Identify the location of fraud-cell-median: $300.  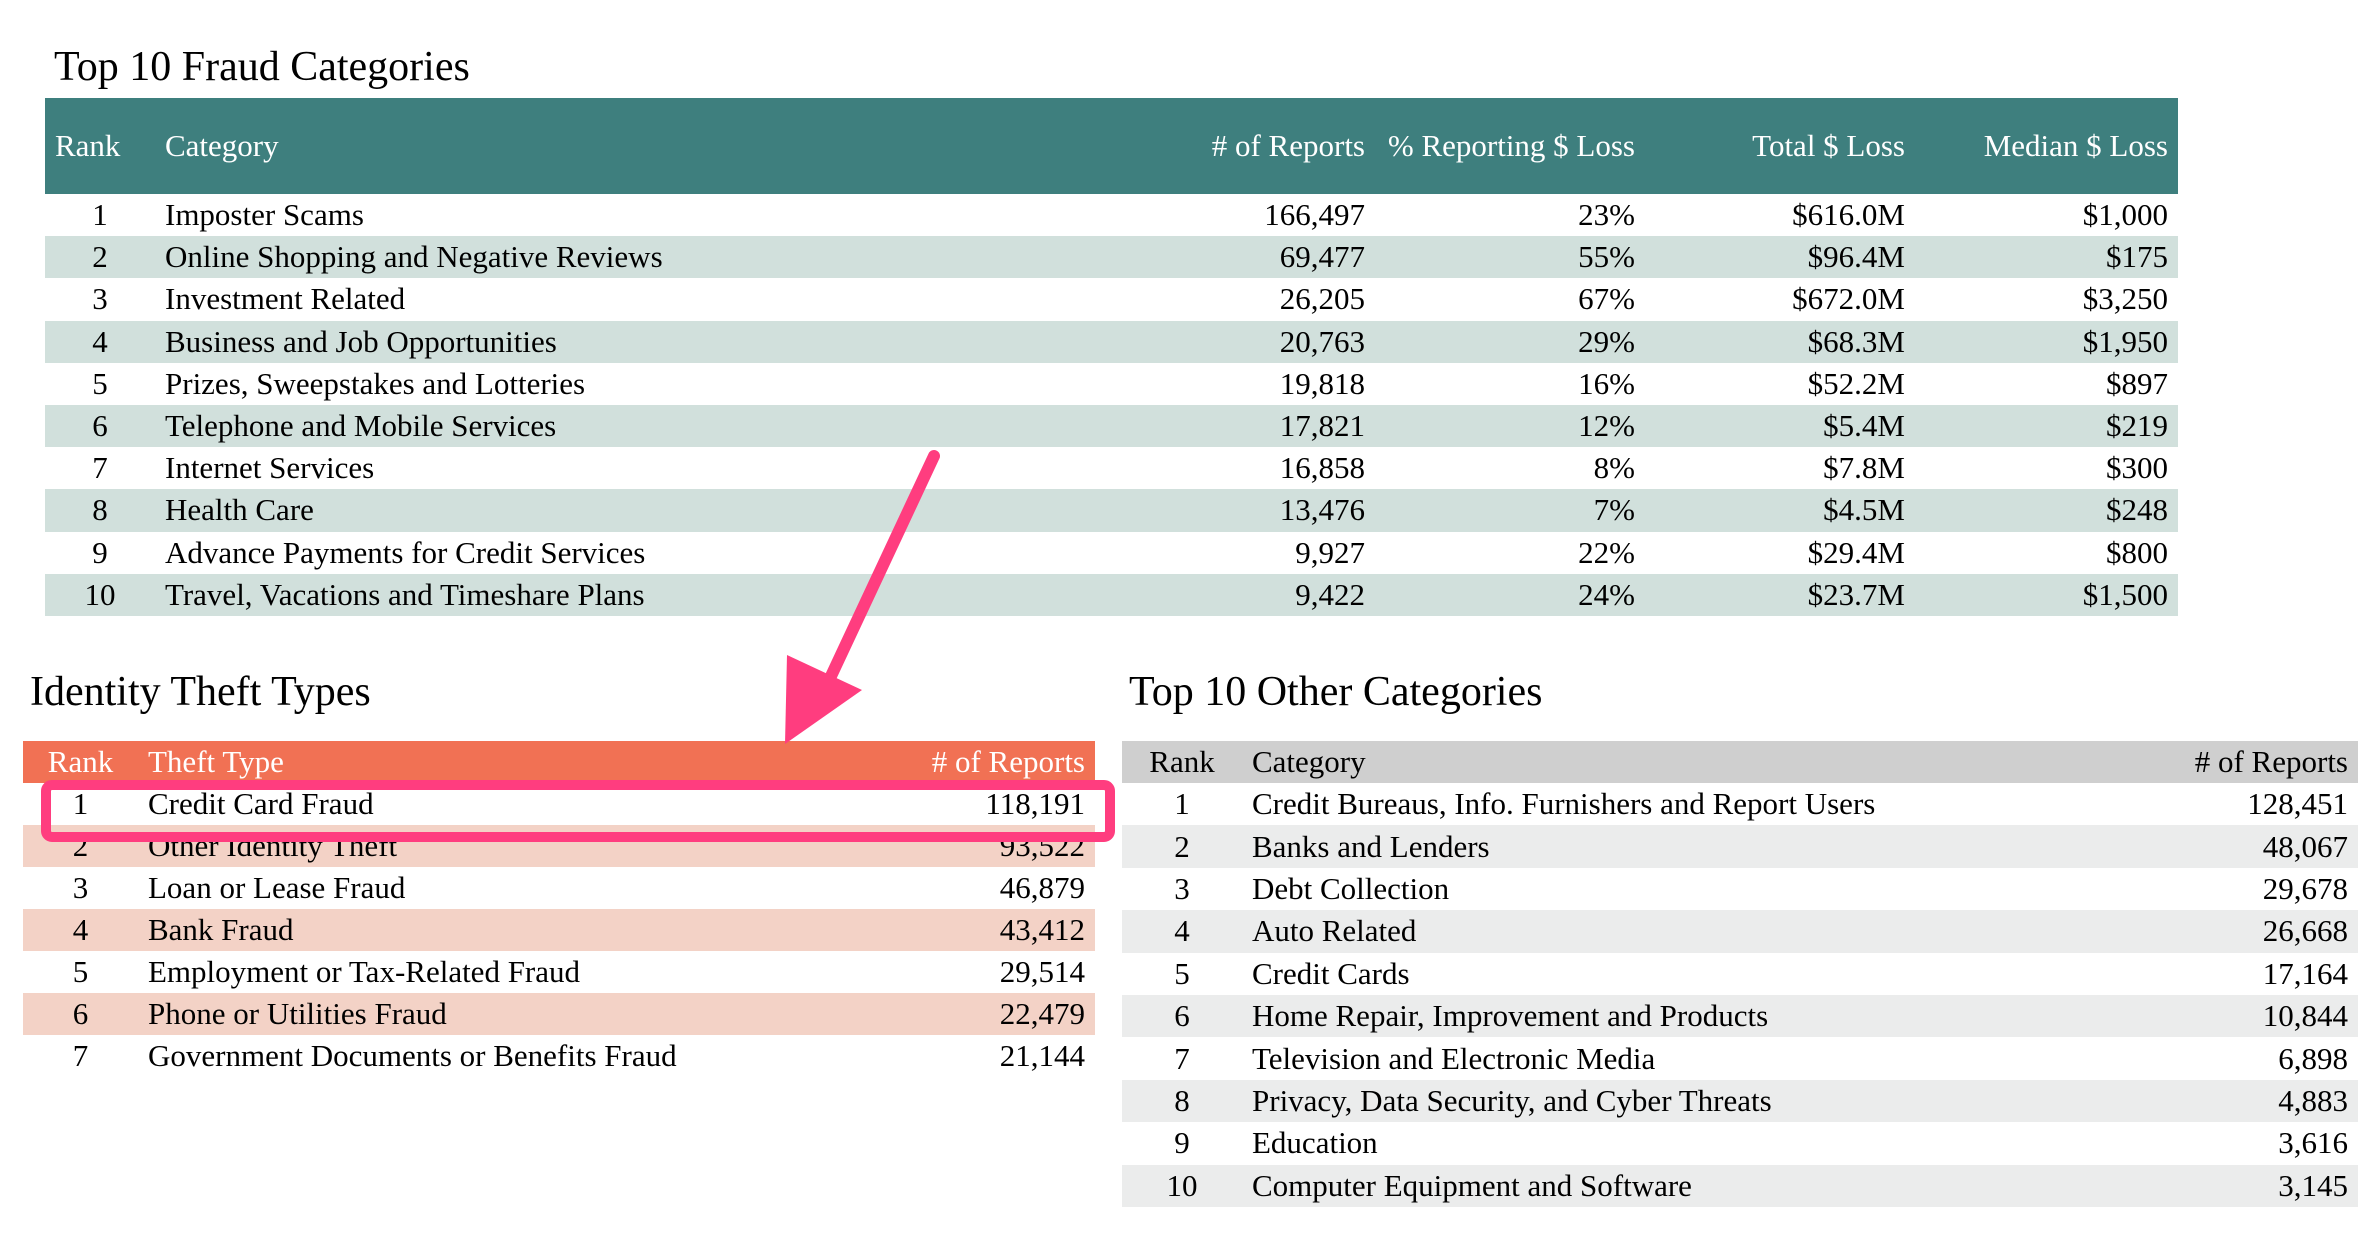
(2137, 468).